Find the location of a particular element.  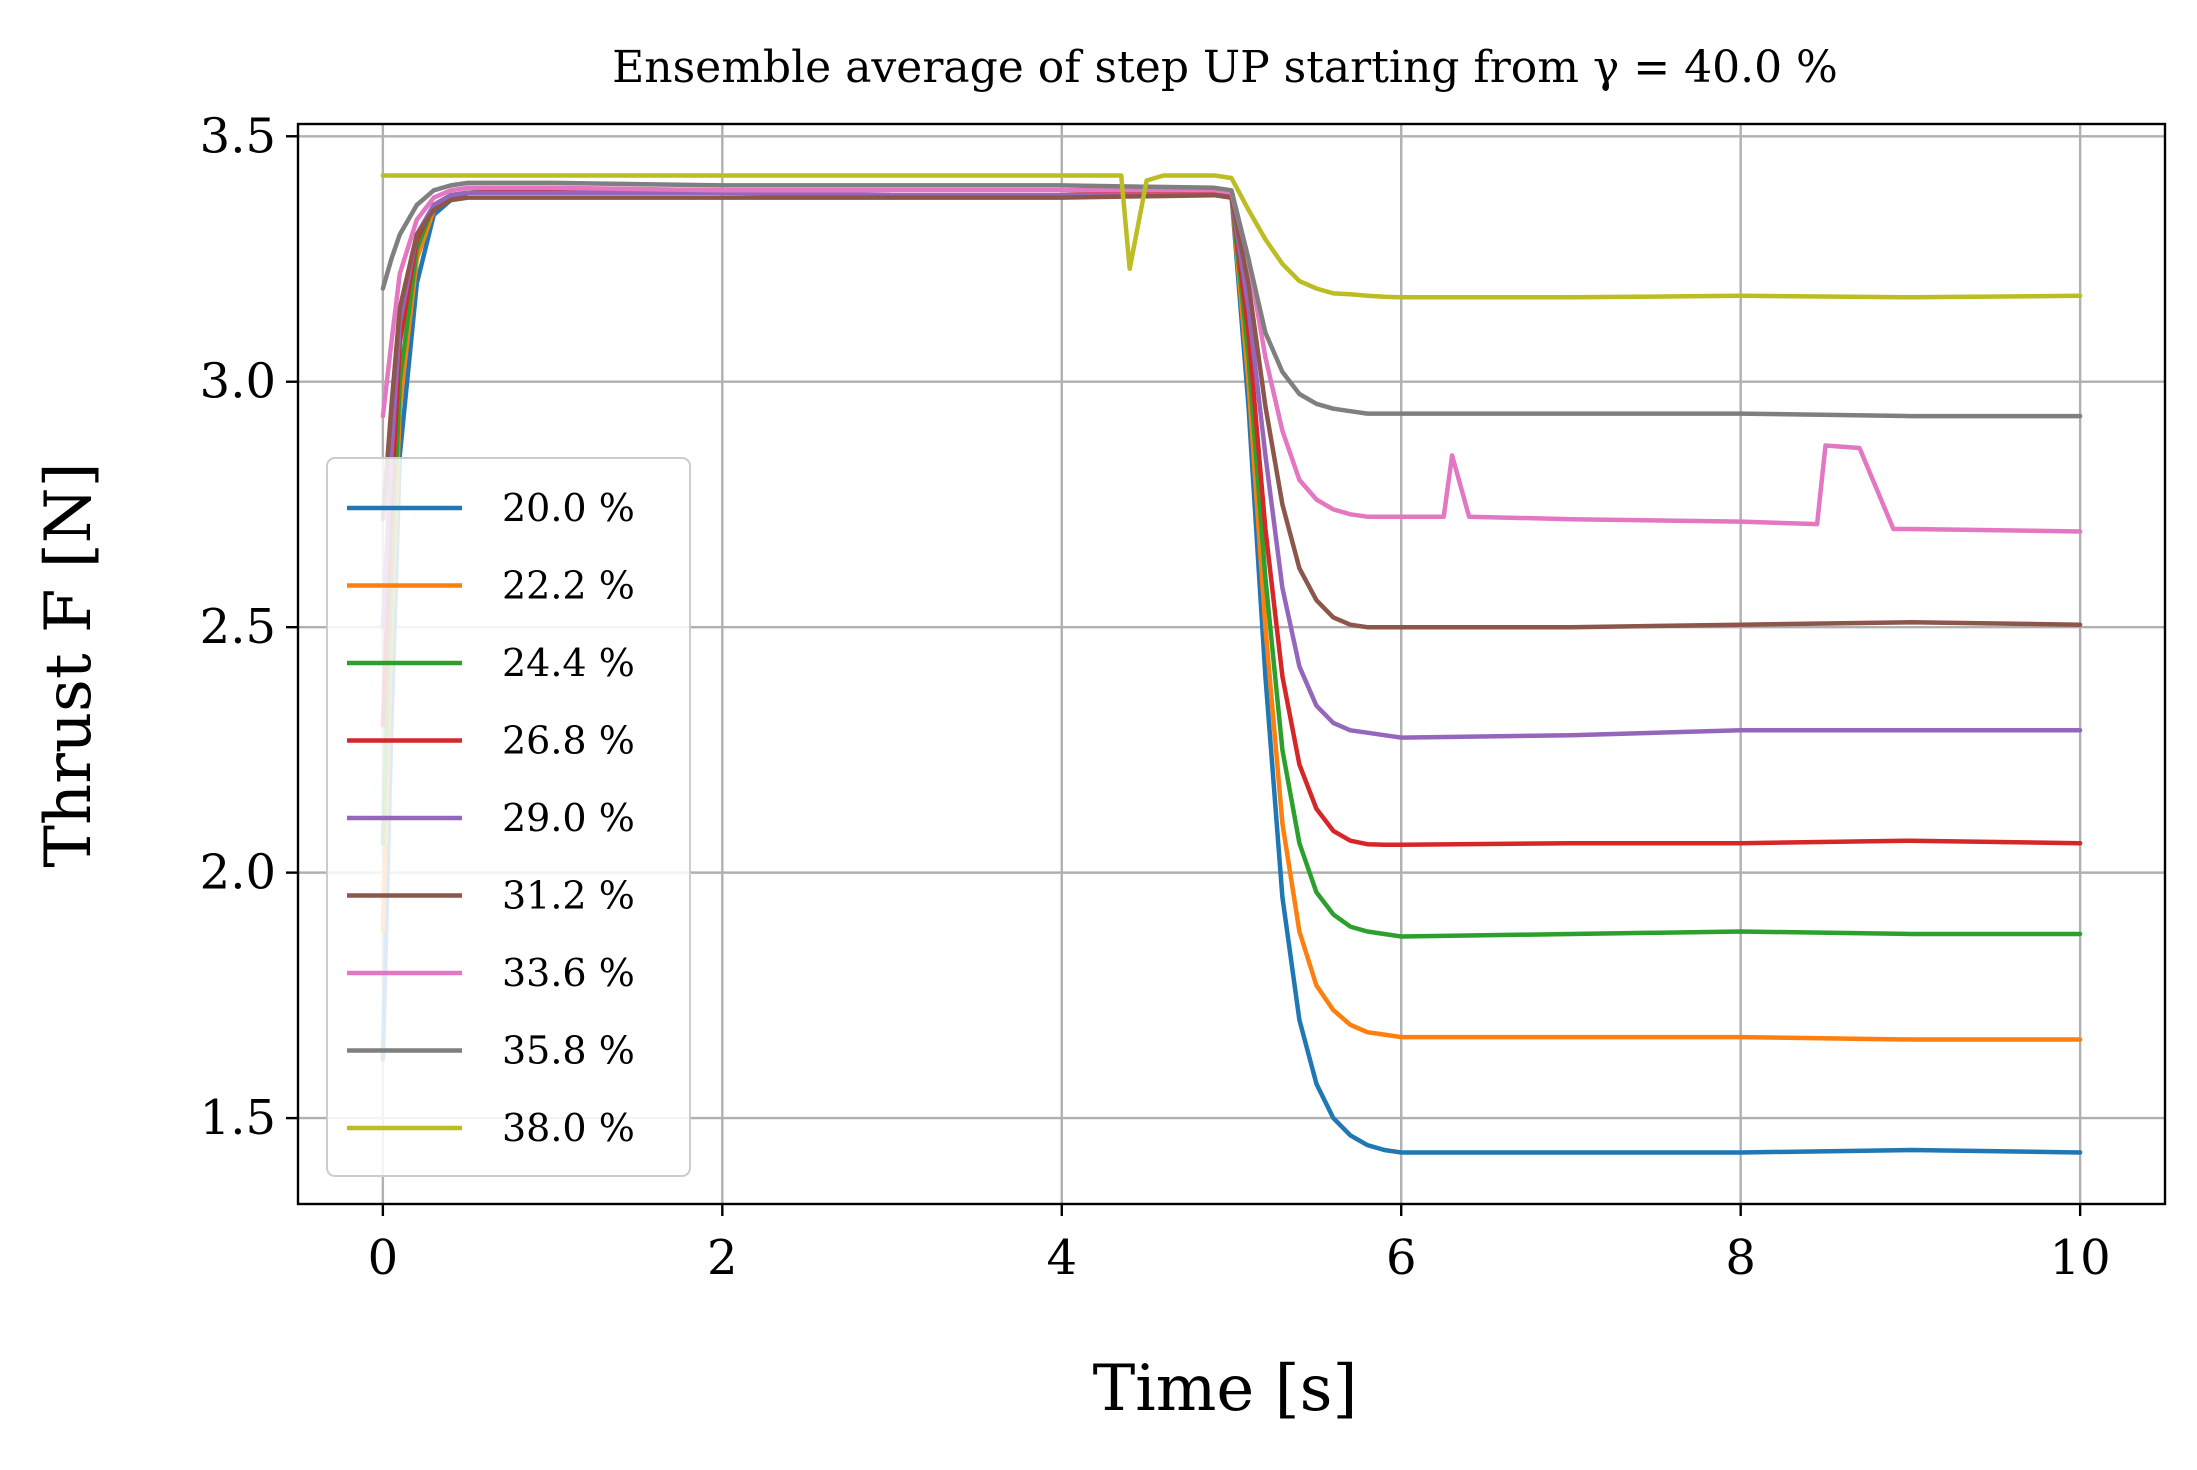

y-axis-label: Thrust F [N] is located at coordinates (69, 664).